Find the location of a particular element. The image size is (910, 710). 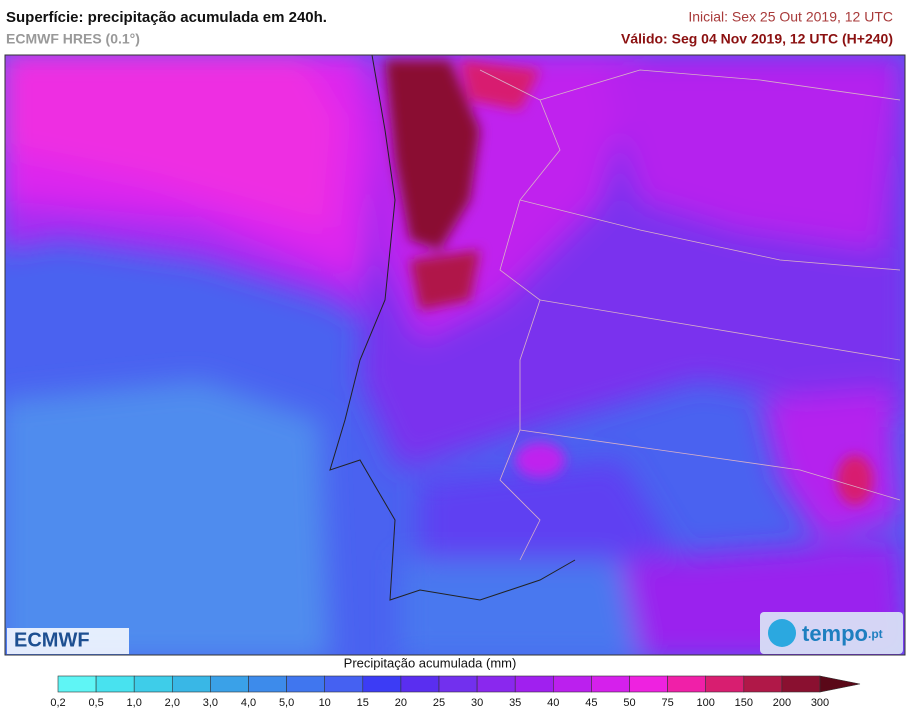

colorbar-tick-label: 15 is located at coordinates (363, 703).